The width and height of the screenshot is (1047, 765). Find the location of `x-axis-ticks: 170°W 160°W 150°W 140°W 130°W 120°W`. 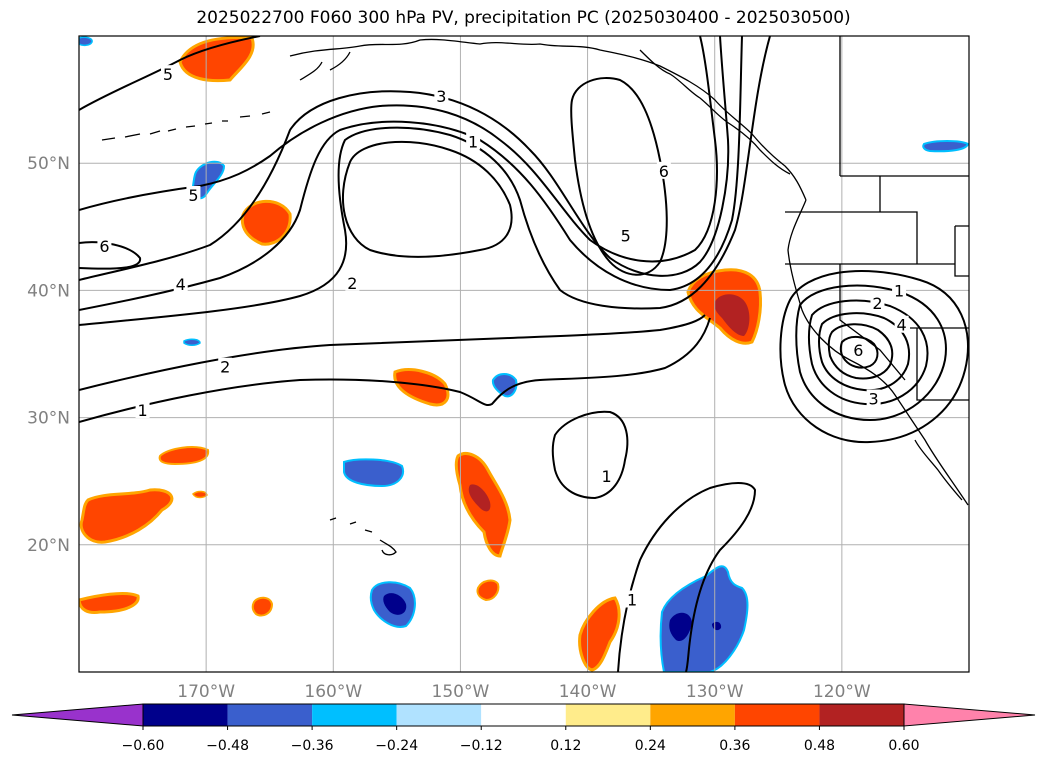

x-axis-ticks: 170°W 160°W 150°W 140°W 130°W 120°W is located at coordinates (524, 692).